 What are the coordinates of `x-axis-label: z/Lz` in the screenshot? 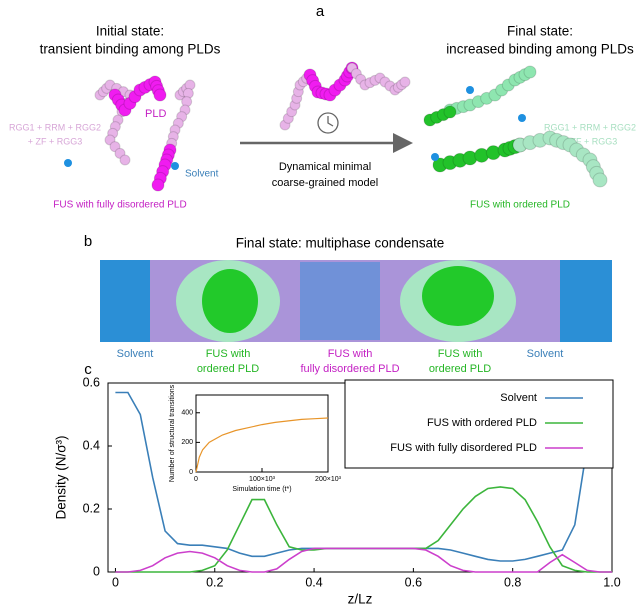 It's located at (360, 599).